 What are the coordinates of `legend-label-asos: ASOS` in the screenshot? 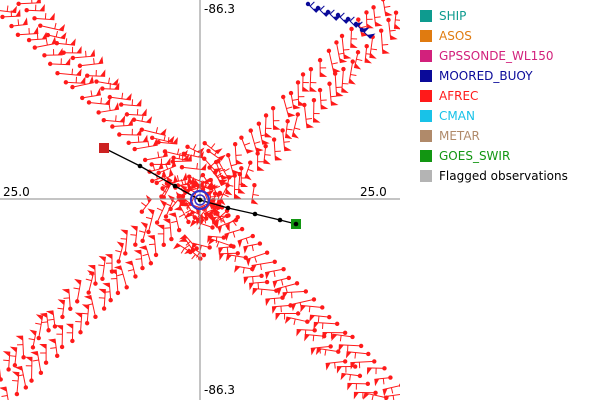 It's located at (455, 36).